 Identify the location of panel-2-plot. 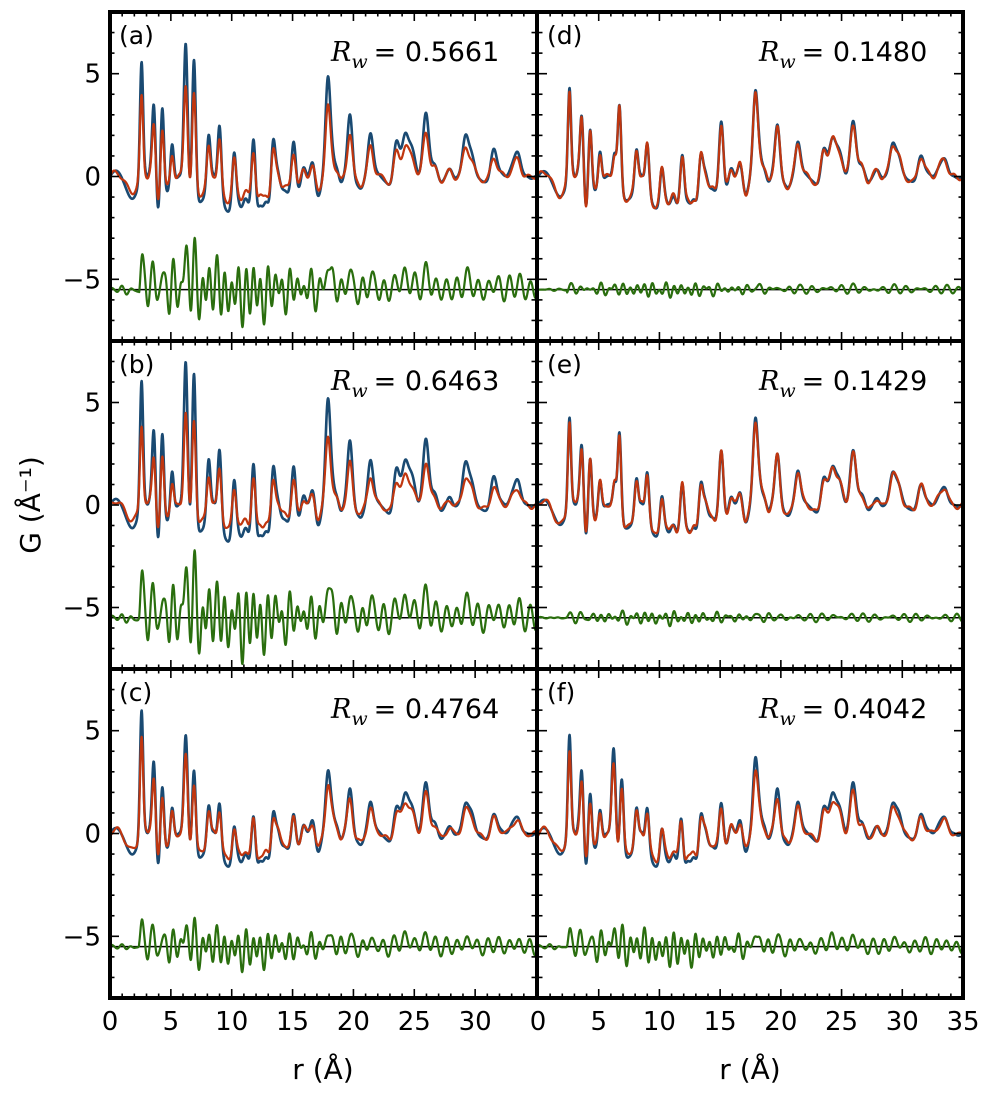
(323, 513).